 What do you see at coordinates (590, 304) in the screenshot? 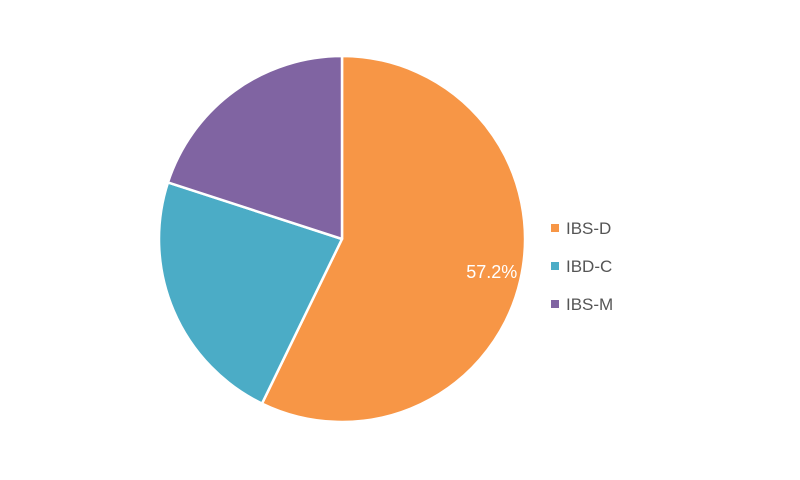
I see `legend-label-ibs-m: IBS-M` at bounding box center [590, 304].